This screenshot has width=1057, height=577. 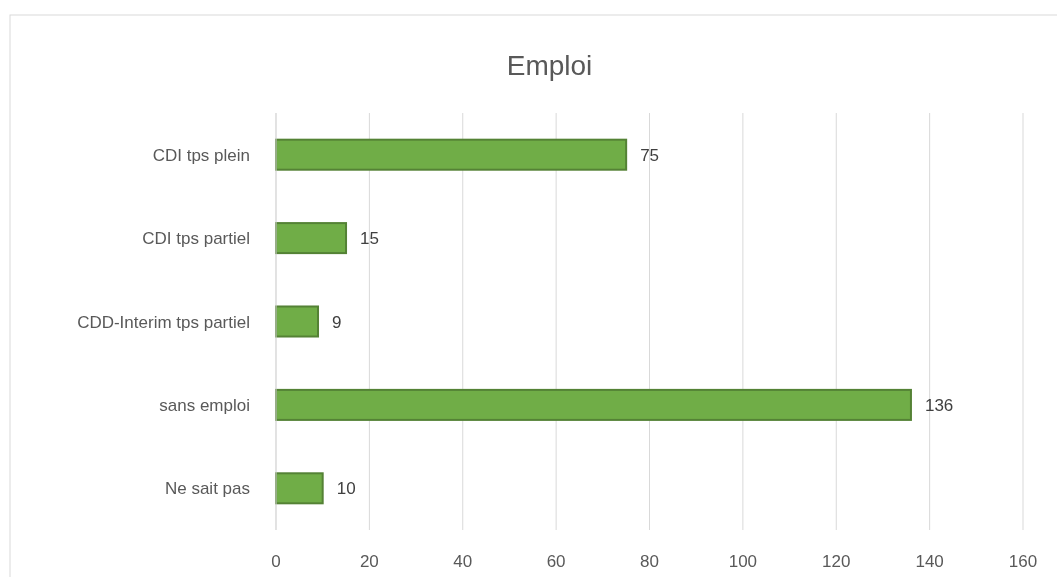 What do you see at coordinates (1023, 561) in the screenshot?
I see `x-tick-label: 160` at bounding box center [1023, 561].